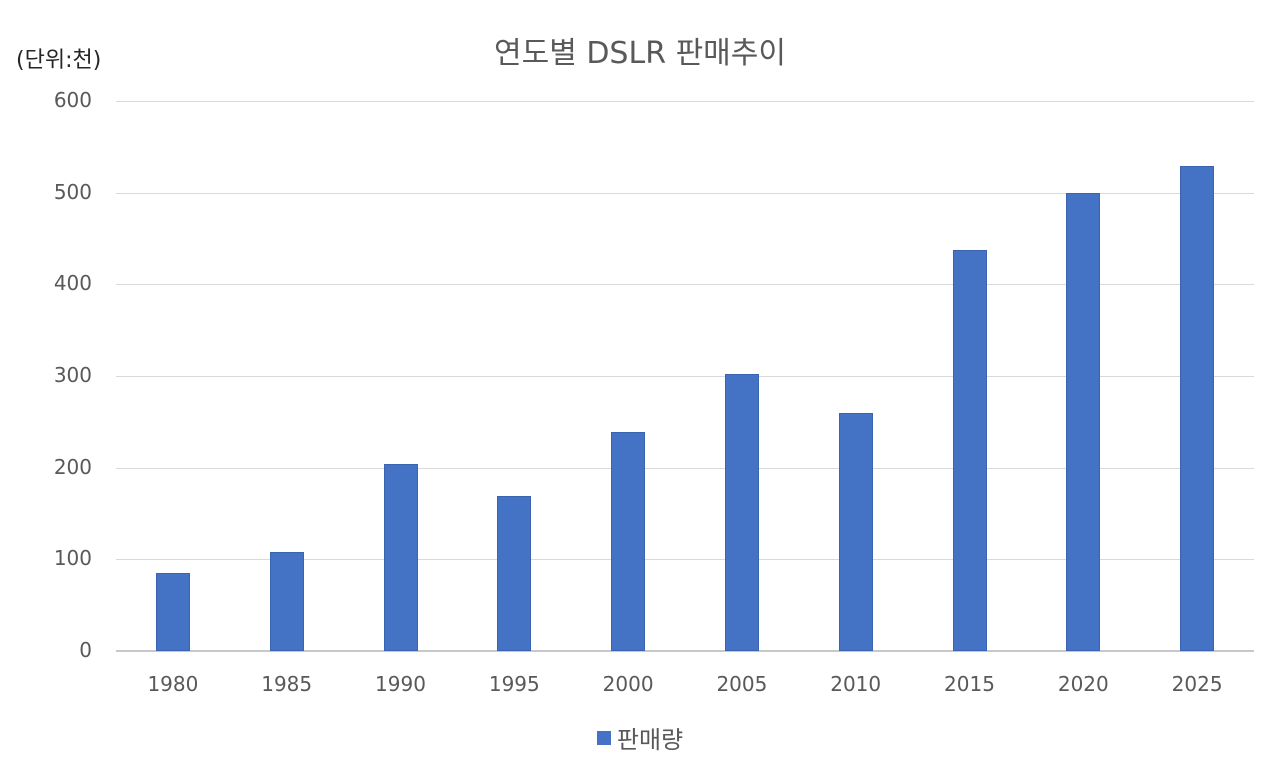 This screenshot has height=773, width=1280. Describe the element at coordinates (72, 558) in the screenshot. I see `y-tick-label: 100` at that location.